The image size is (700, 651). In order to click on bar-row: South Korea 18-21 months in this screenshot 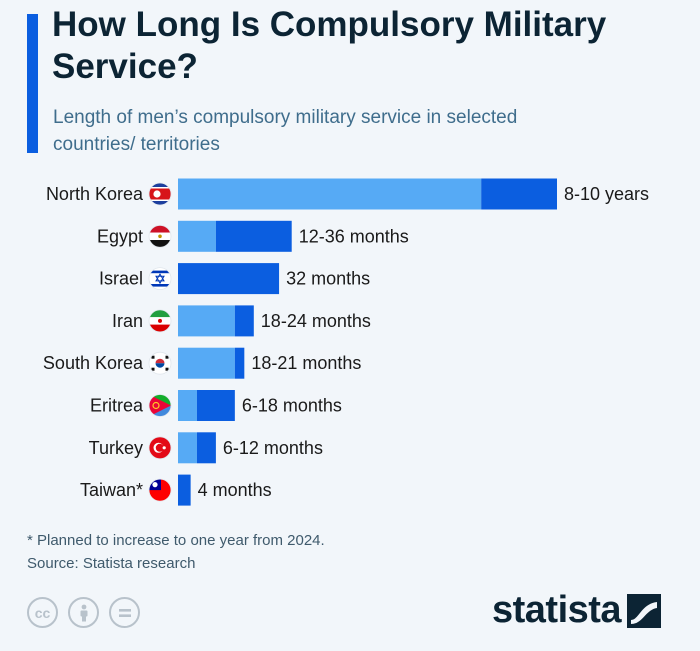, I will do `click(202, 363)`.